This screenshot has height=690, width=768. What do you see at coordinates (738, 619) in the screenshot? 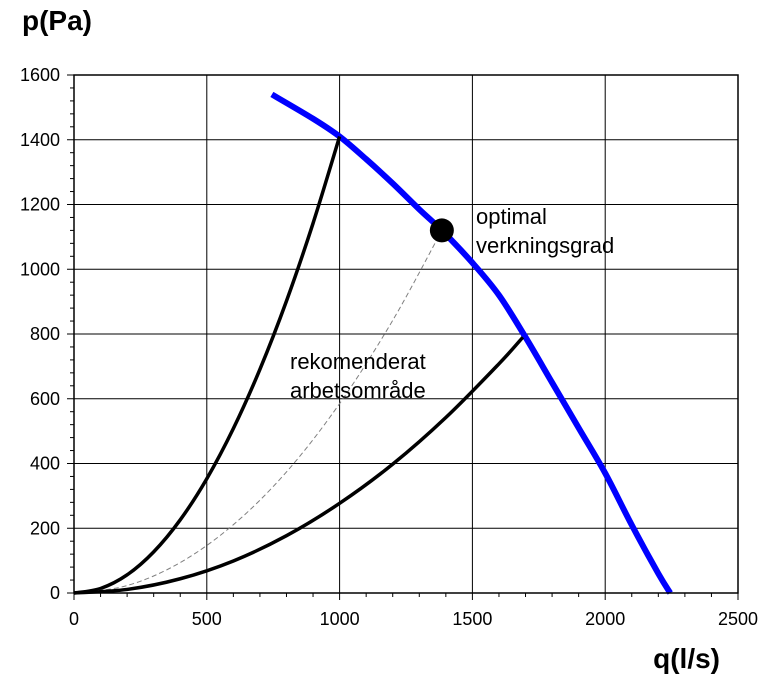
I see `x-tick-label: 2500` at bounding box center [738, 619].